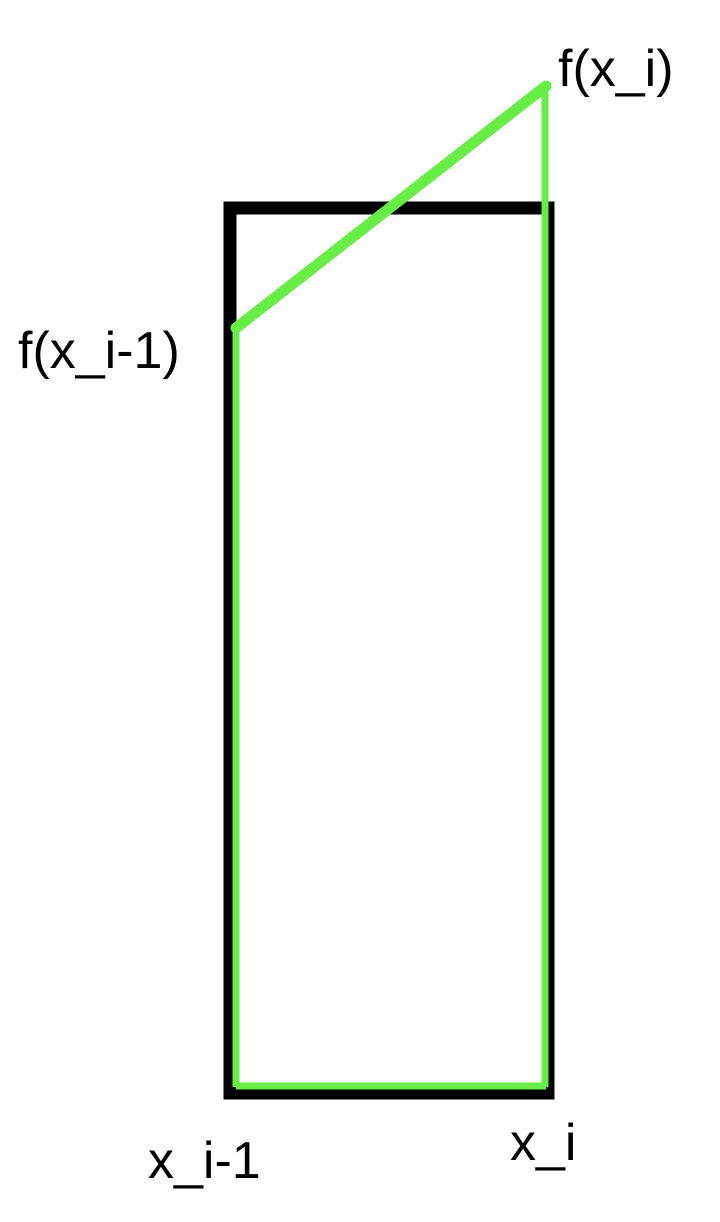 Image resolution: width=720 pixels, height=1222 pixels. Describe the element at coordinates (99, 351) in the screenshot. I see `label-f-xi-minus-1: f(x_i-1)` at that location.